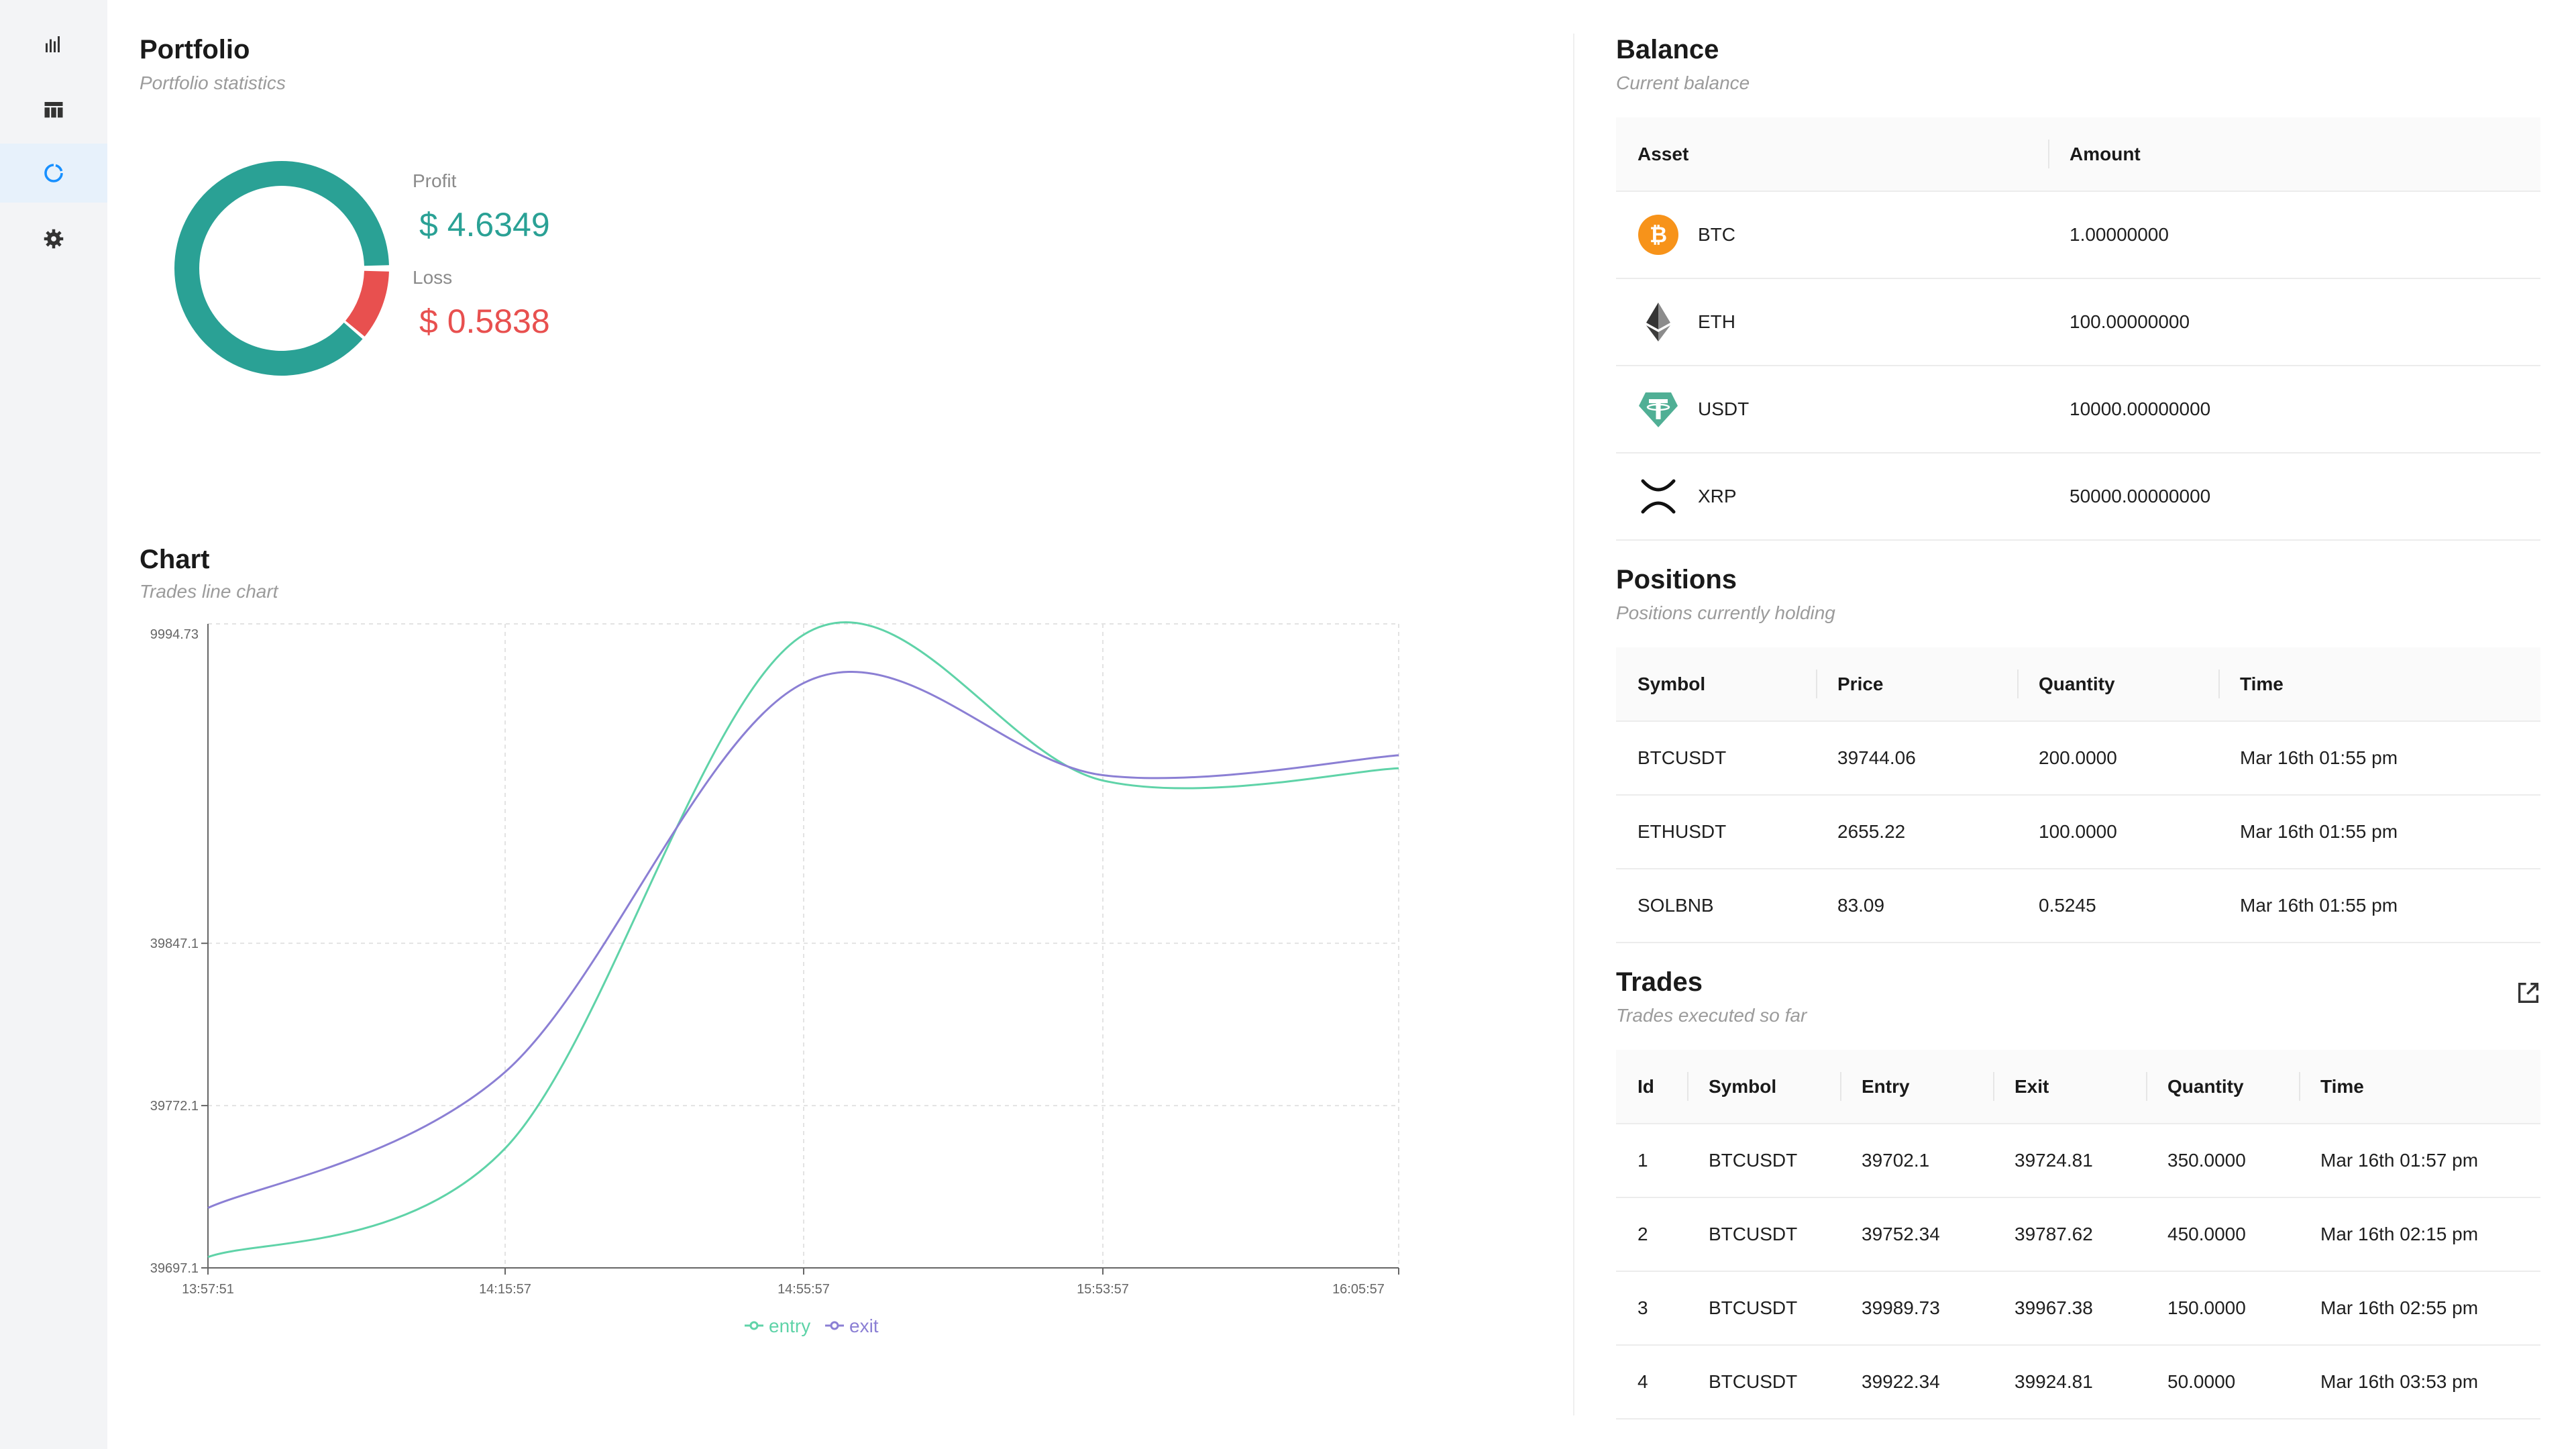  I want to click on position-price: 39744.06, so click(1916, 758).